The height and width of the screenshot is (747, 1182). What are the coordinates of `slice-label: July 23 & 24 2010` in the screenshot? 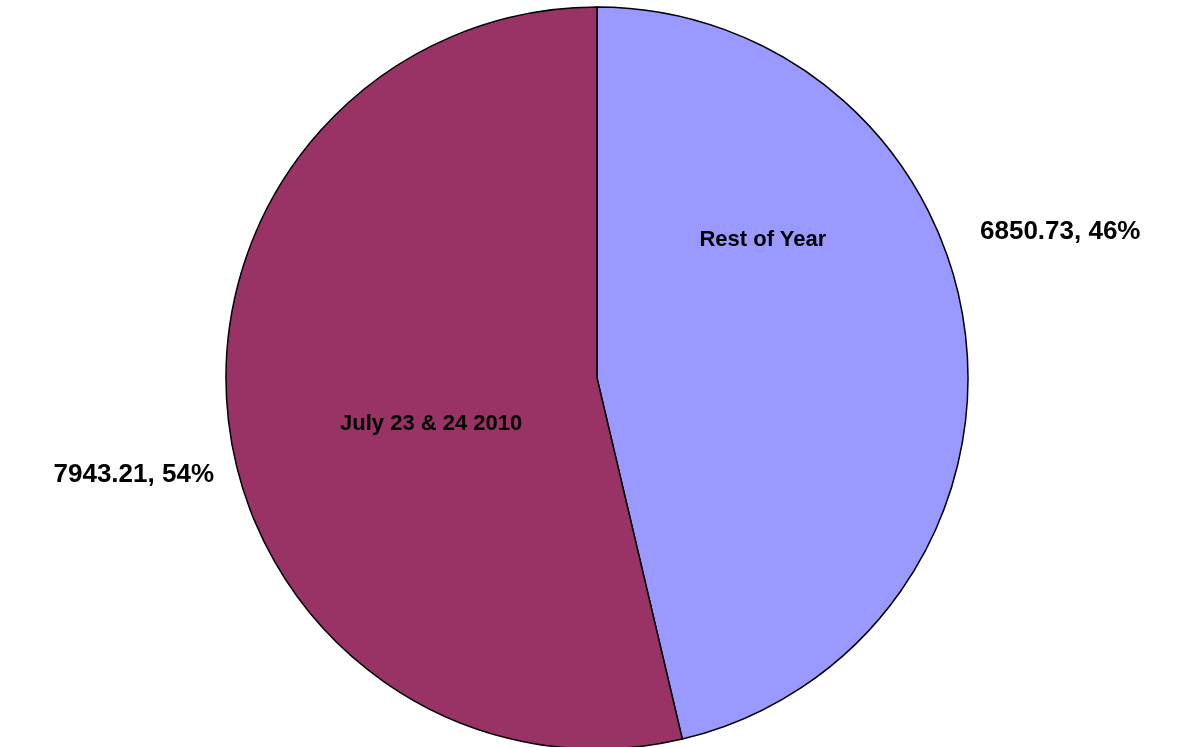 It's located at (431, 422).